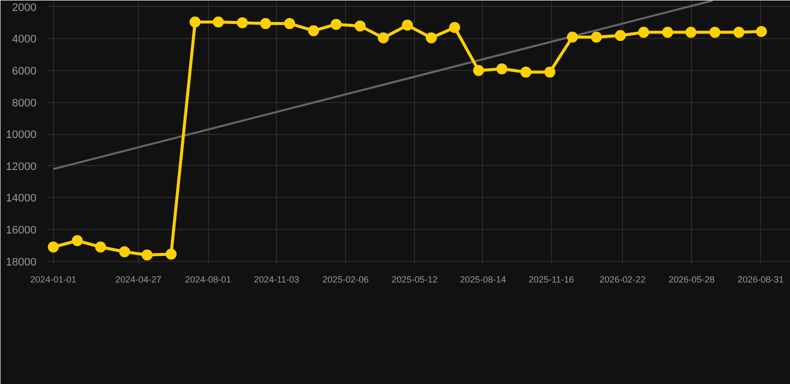 This screenshot has height=384, width=790. Describe the element at coordinates (53, 279) in the screenshot. I see `x-tick-label: 2024-01-01` at that location.